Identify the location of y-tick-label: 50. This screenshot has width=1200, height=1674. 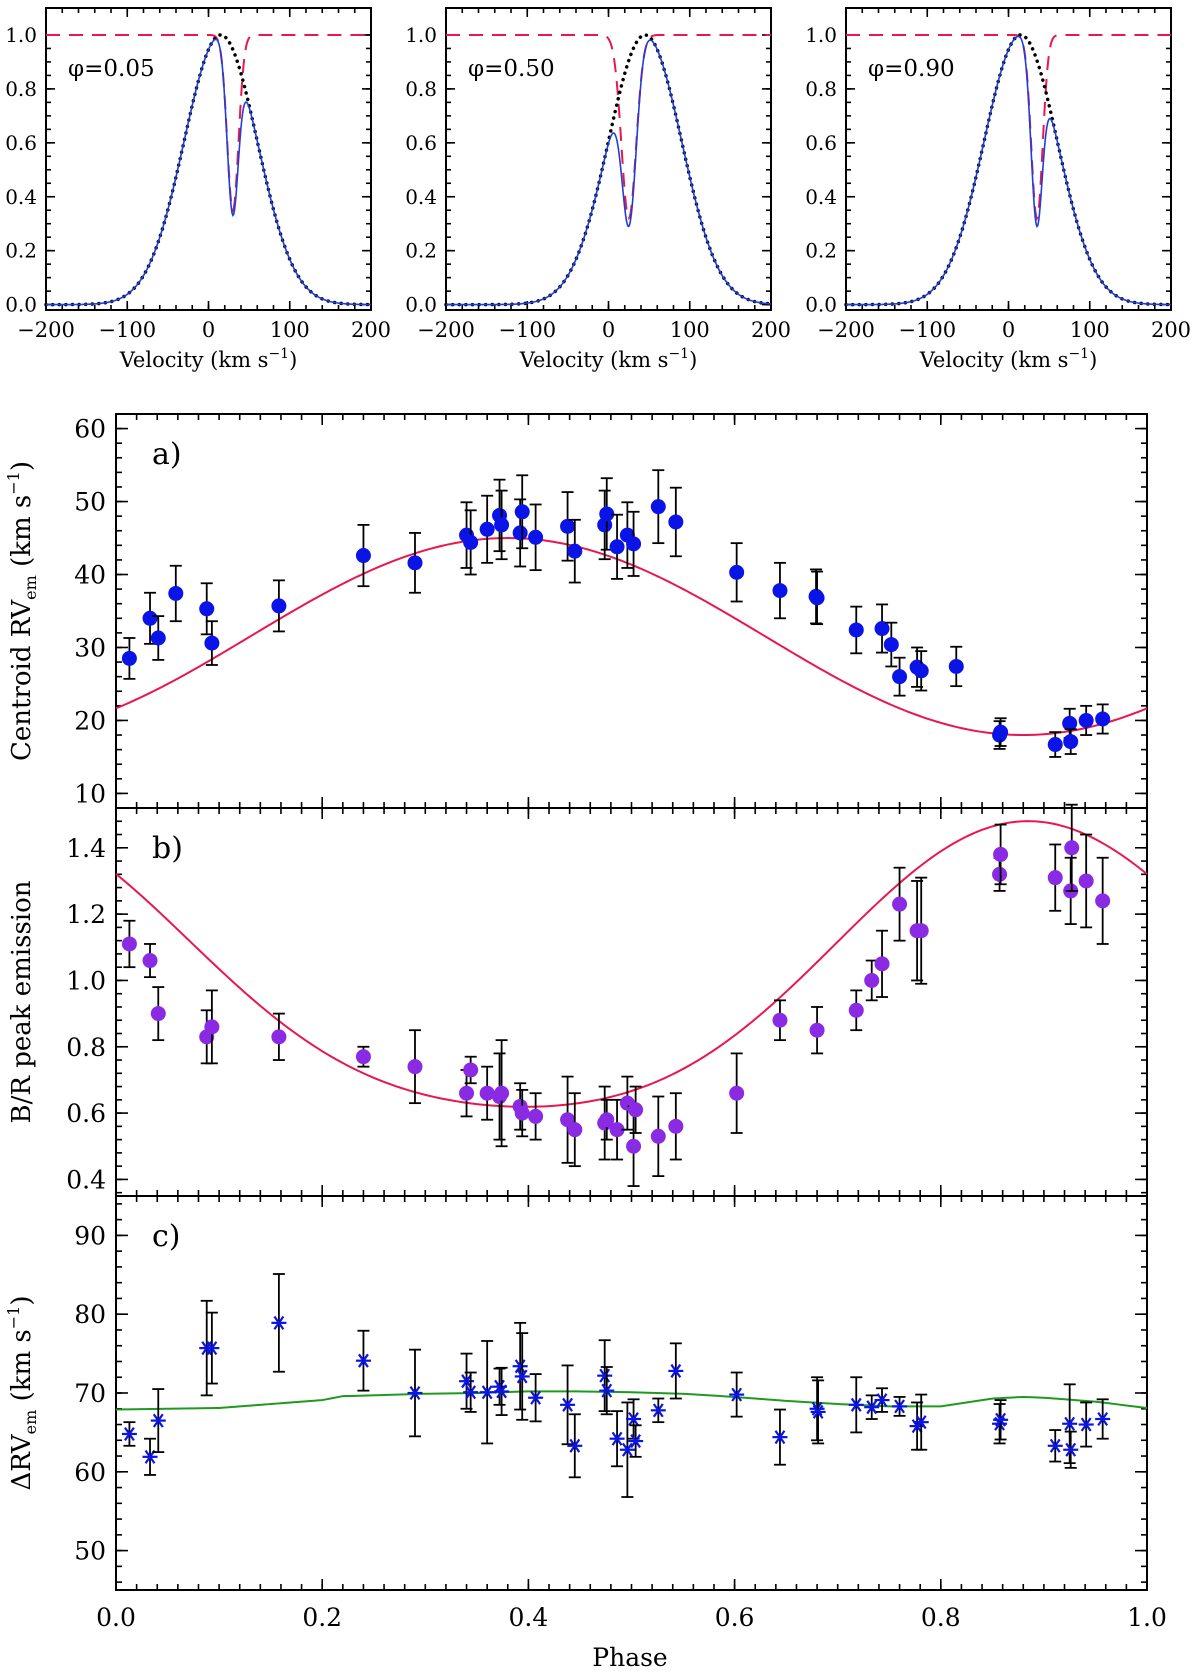
(90, 1551).